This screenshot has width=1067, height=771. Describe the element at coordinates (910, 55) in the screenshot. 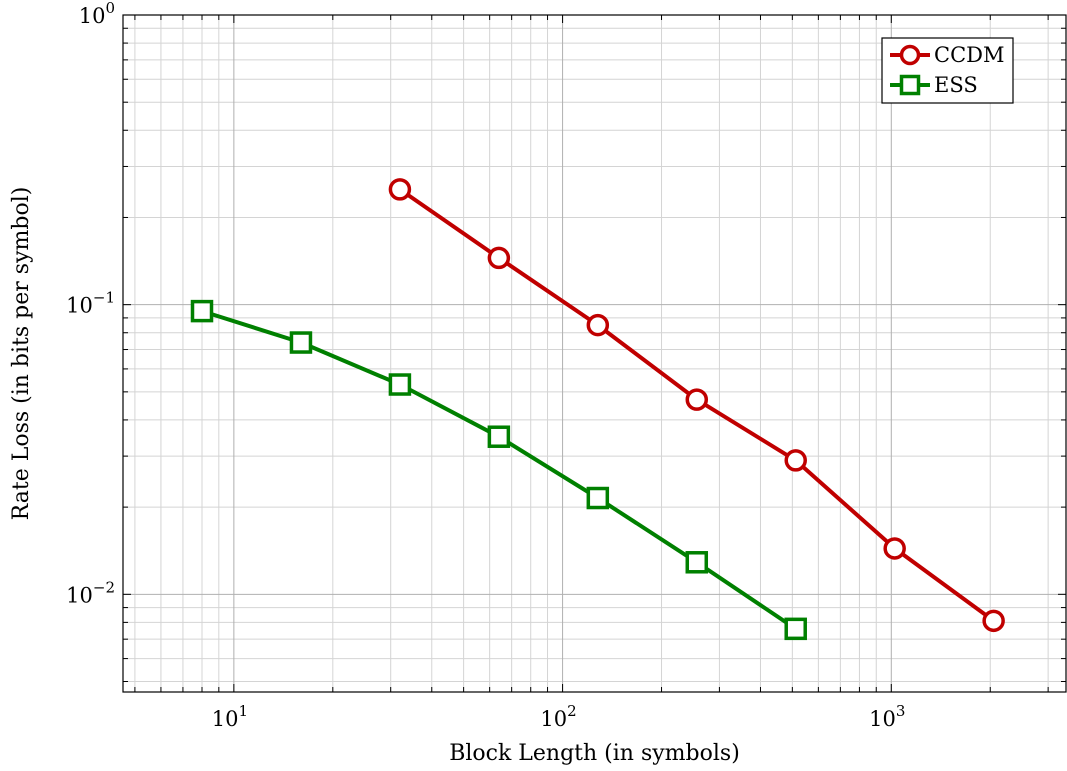

I see `legend-marker-ccdm` at that location.